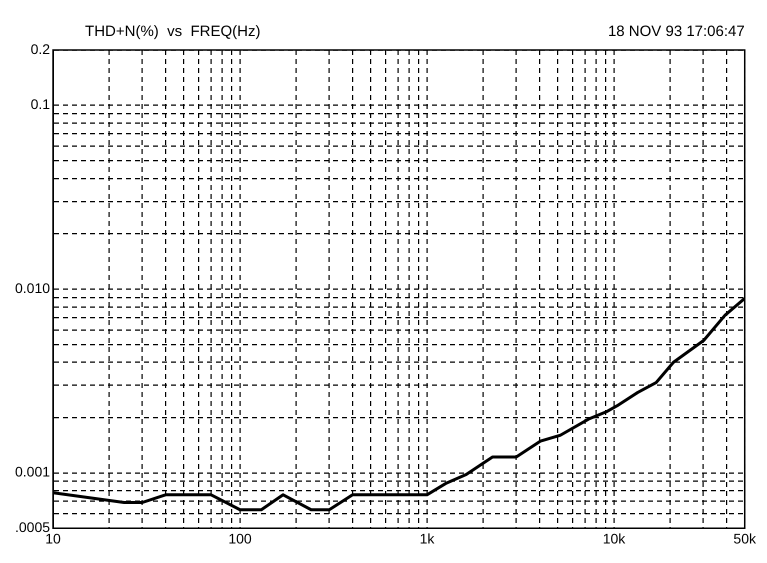 This screenshot has width=767, height=563. What do you see at coordinates (745, 538) in the screenshot?
I see `x-tick-label: 50k` at bounding box center [745, 538].